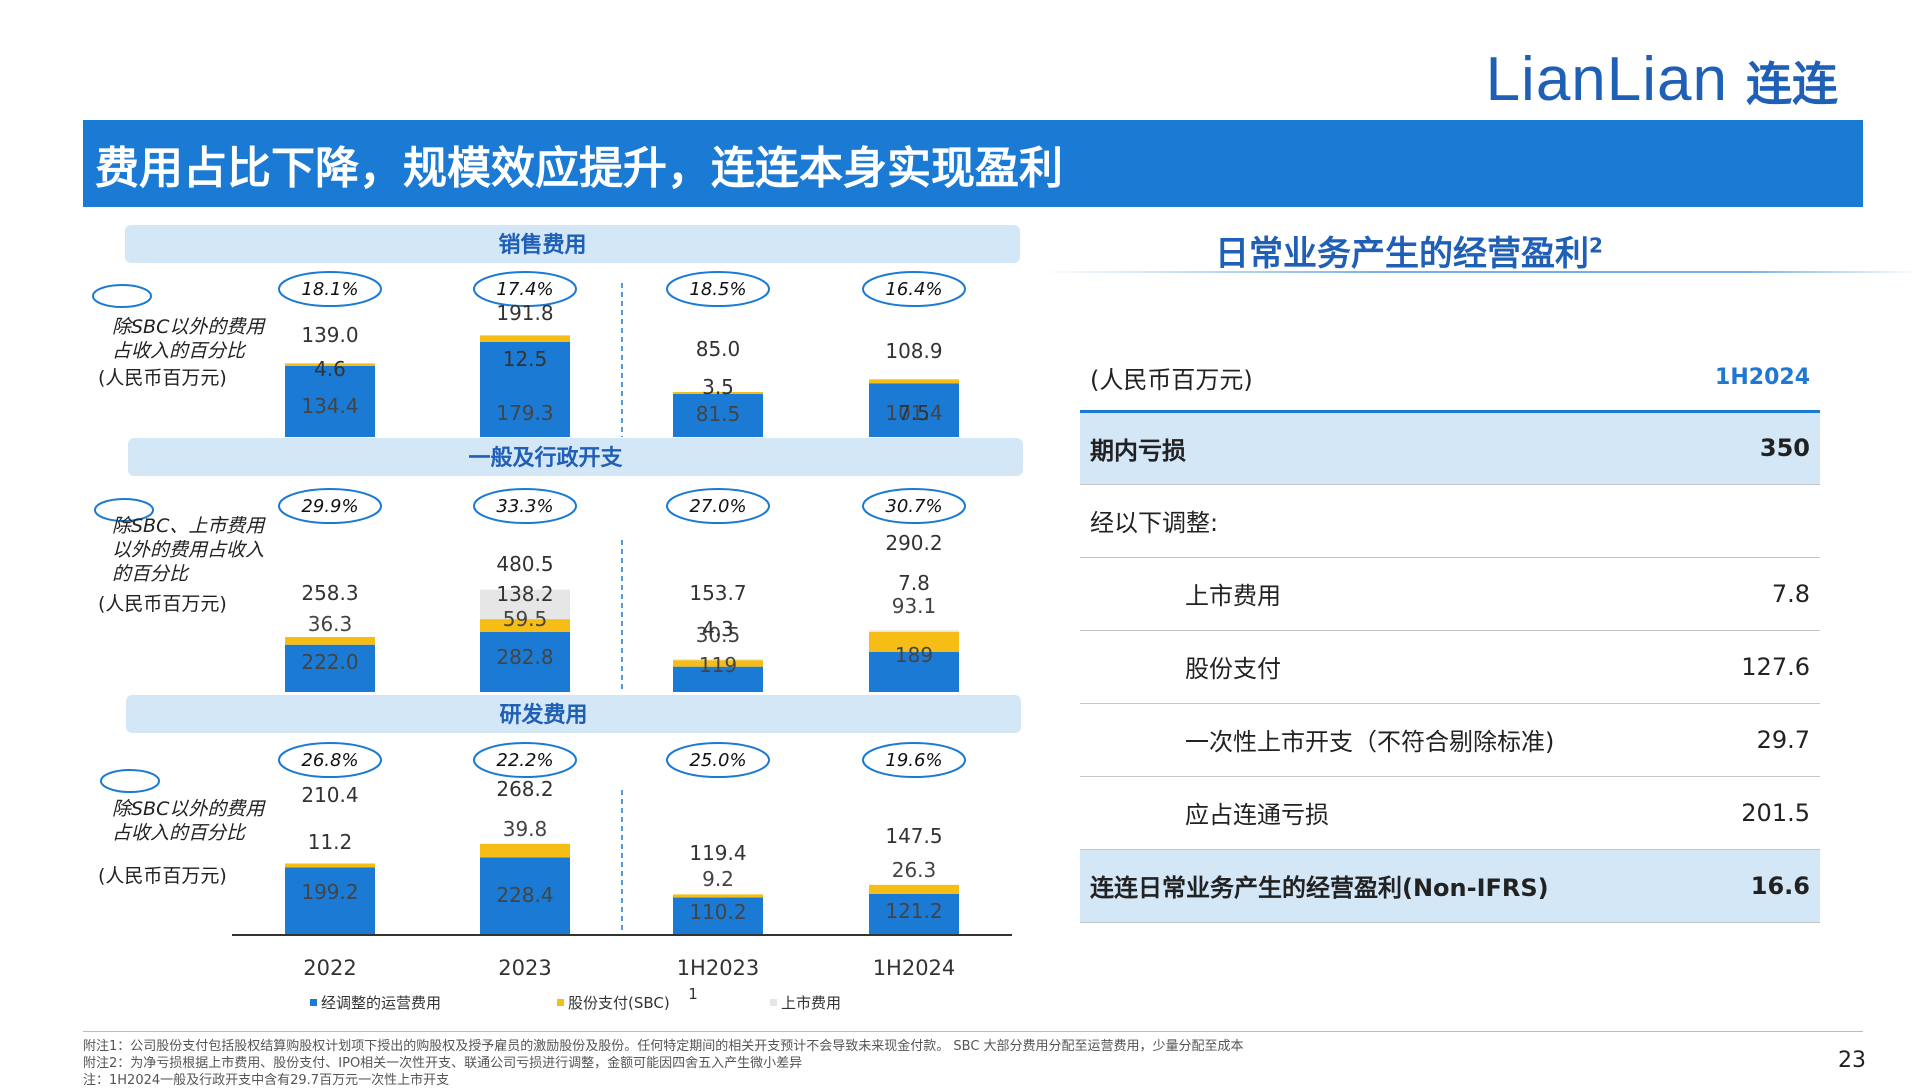 This screenshot has height=1089, width=1920. I want to click on sbc-value-label: 39.8, so click(525, 829).